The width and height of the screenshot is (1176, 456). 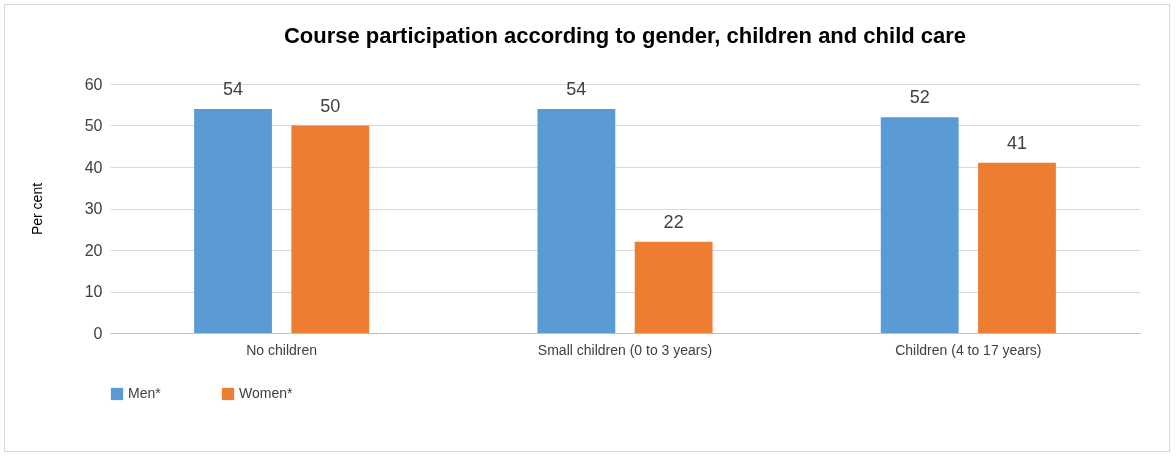 What do you see at coordinates (625, 35) in the screenshot?
I see `chart-title: Course participation according to gender, children and child care` at bounding box center [625, 35].